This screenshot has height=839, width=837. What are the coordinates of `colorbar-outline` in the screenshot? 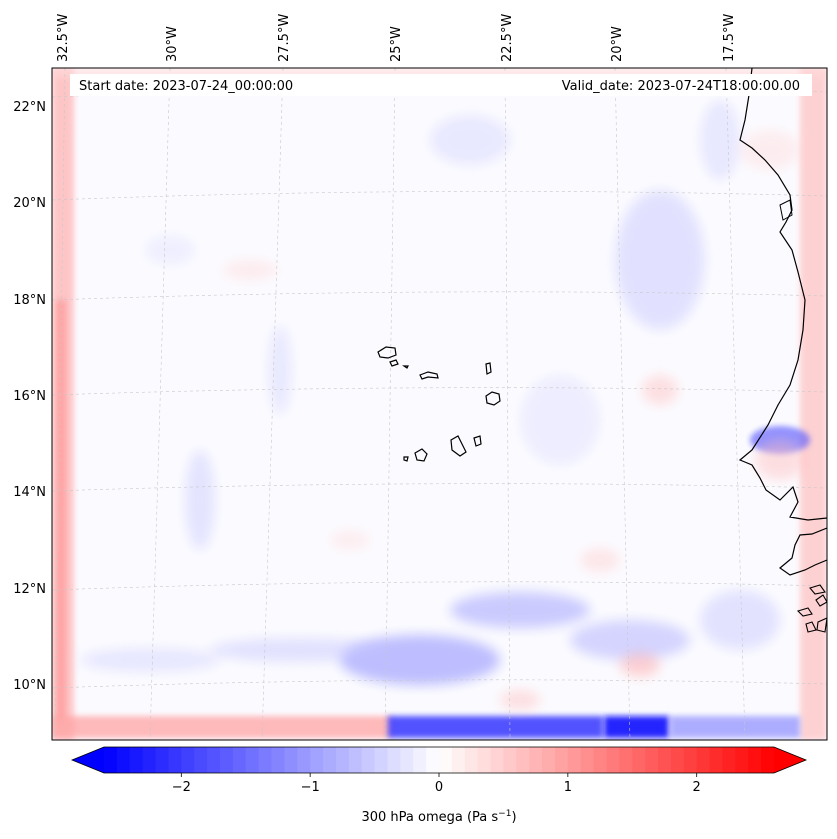 It's located at (439, 760).